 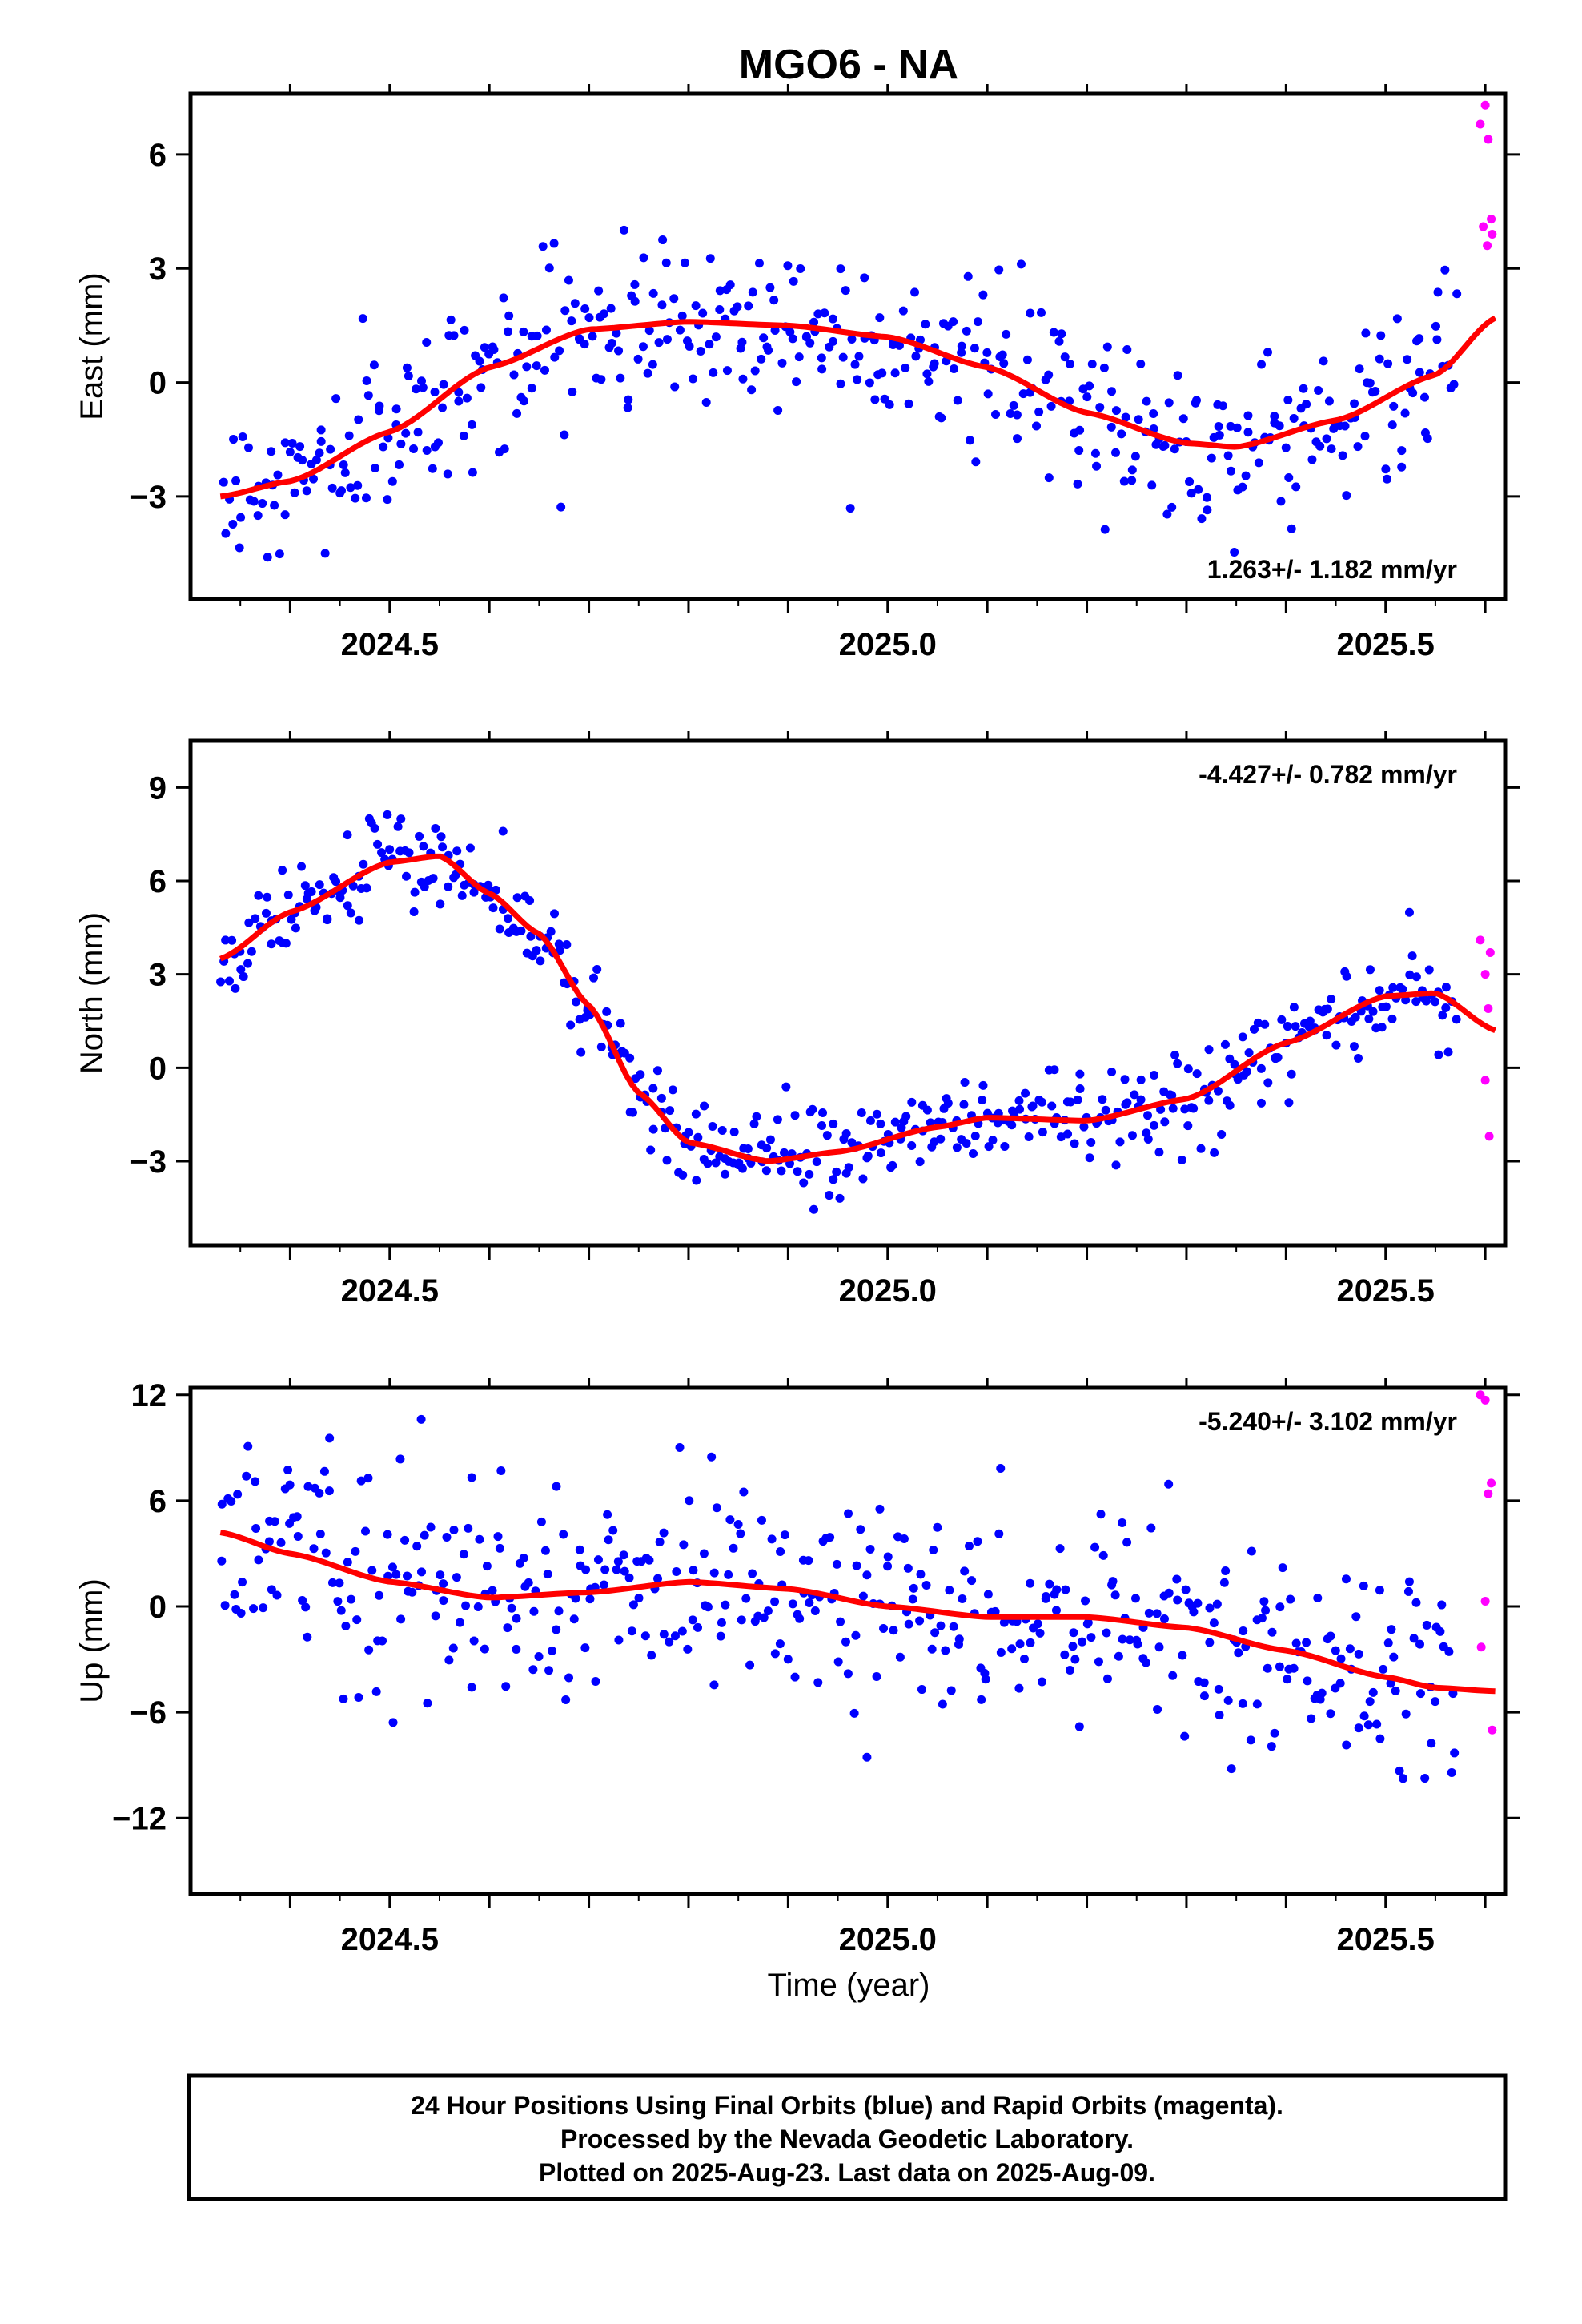 I want to click on x-tick-label: 2025.0, so click(x=888, y=1940).